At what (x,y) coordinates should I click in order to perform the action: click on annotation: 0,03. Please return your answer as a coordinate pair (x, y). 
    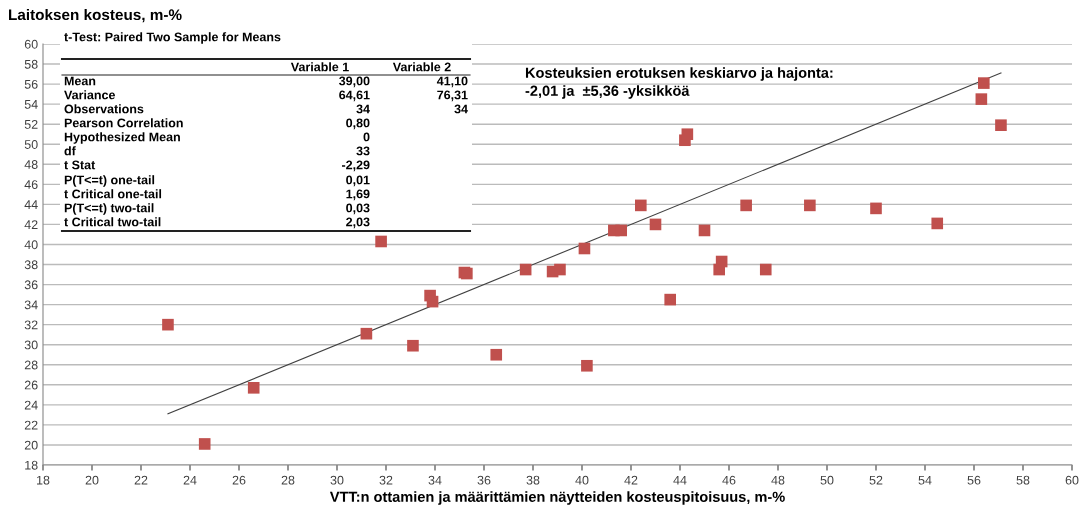
    Looking at the image, I should click on (358, 209).